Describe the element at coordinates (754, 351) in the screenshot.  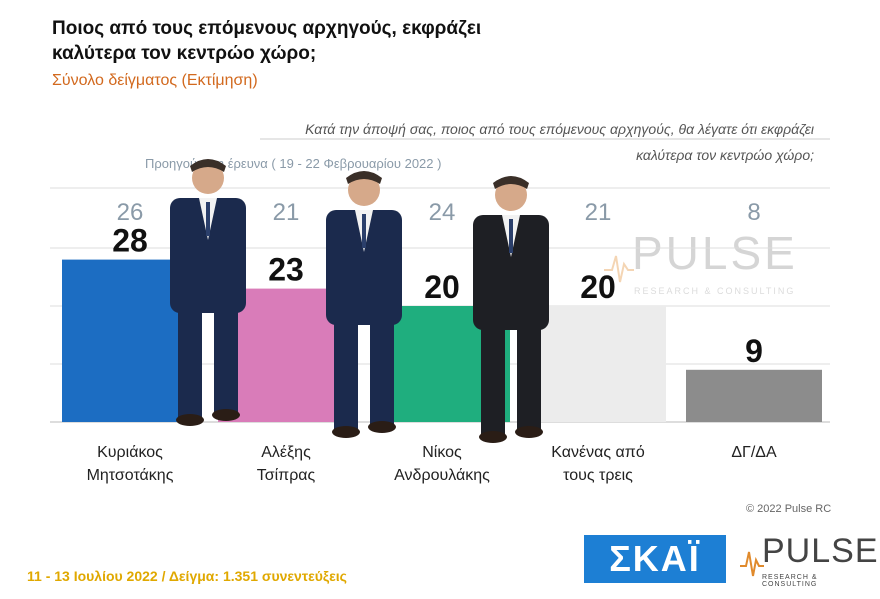
I see `data-label: 9` at that location.